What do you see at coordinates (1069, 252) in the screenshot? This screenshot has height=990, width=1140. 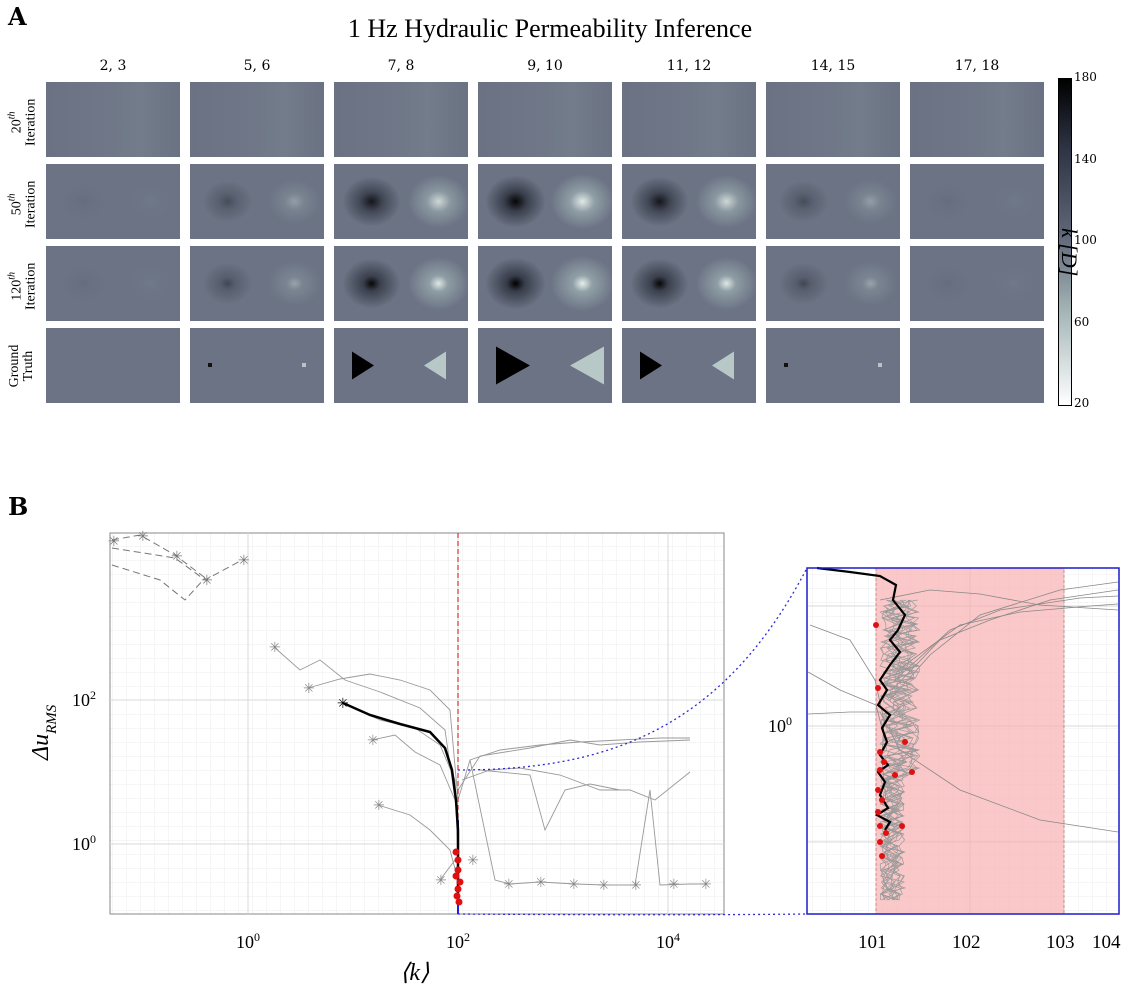 I see `colorbar-label: k [D]` at bounding box center [1069, 252].